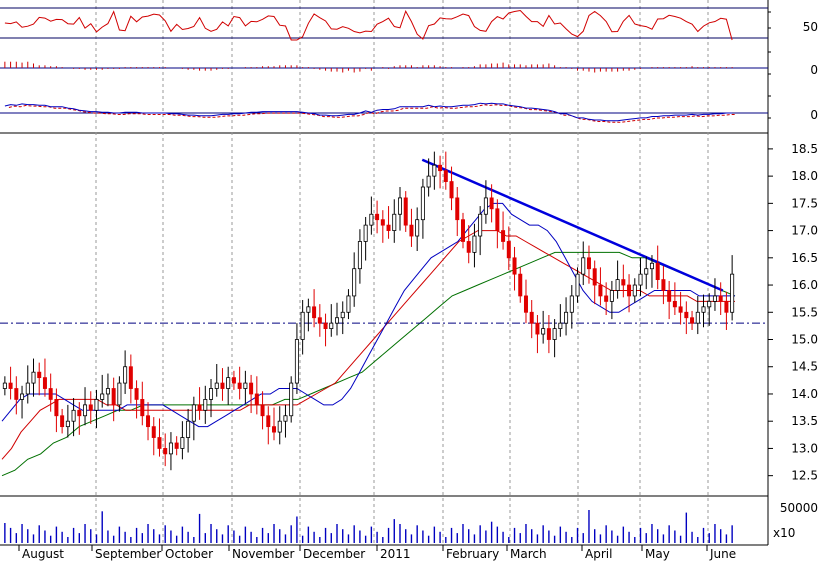 Image resolution: width=823 pixels, height=561 pixels. I want to click on month-label: May, so click(657, 554).